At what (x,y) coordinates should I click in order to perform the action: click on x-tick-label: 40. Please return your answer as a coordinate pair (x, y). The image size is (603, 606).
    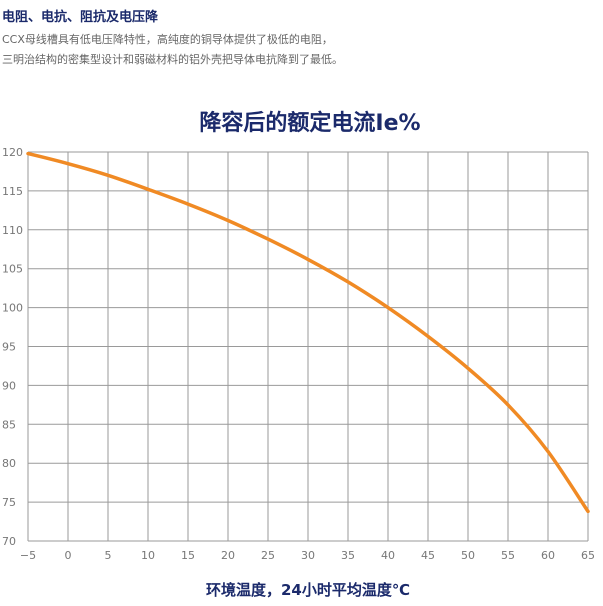
    Looking at the image, I should click on (388, 555).